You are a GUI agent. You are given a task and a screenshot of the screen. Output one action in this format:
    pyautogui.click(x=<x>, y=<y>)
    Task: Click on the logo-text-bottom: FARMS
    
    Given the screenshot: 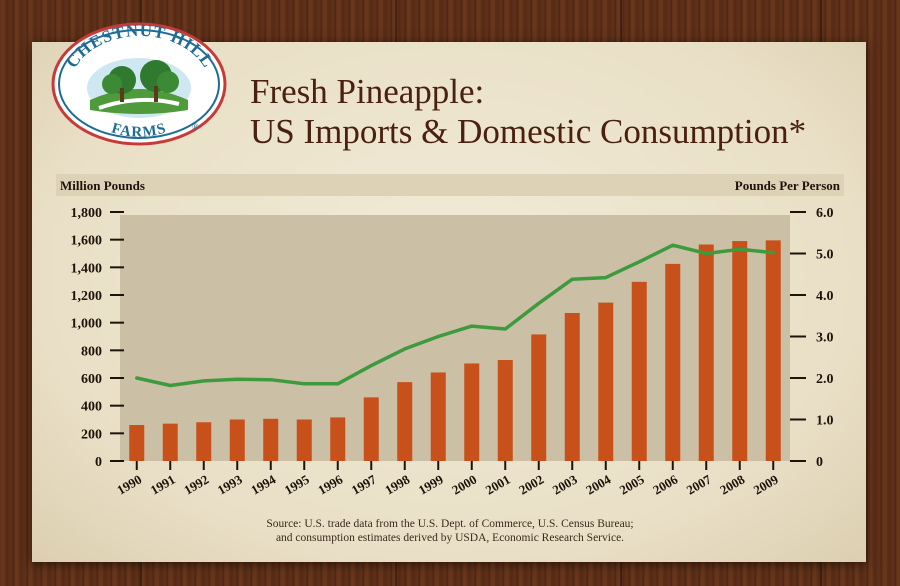 What is the action you would take?
    pyautogui.click(x=139, y=130)
    